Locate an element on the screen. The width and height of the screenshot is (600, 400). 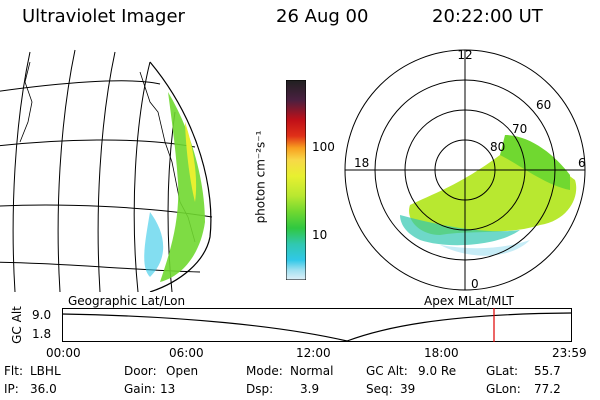
status-dsp-key: Dsp: is located at coordinates (260, 389).